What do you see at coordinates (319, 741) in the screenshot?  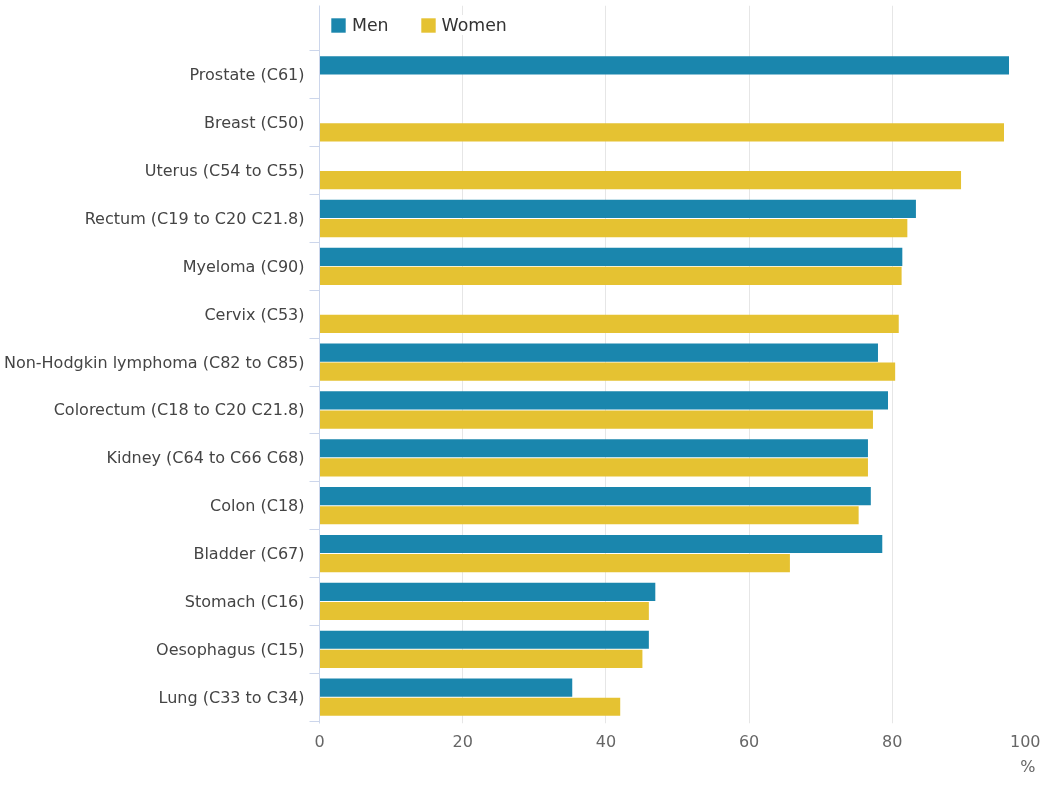 I see `x-tick-label: 0` at bounding box center [319, 741].